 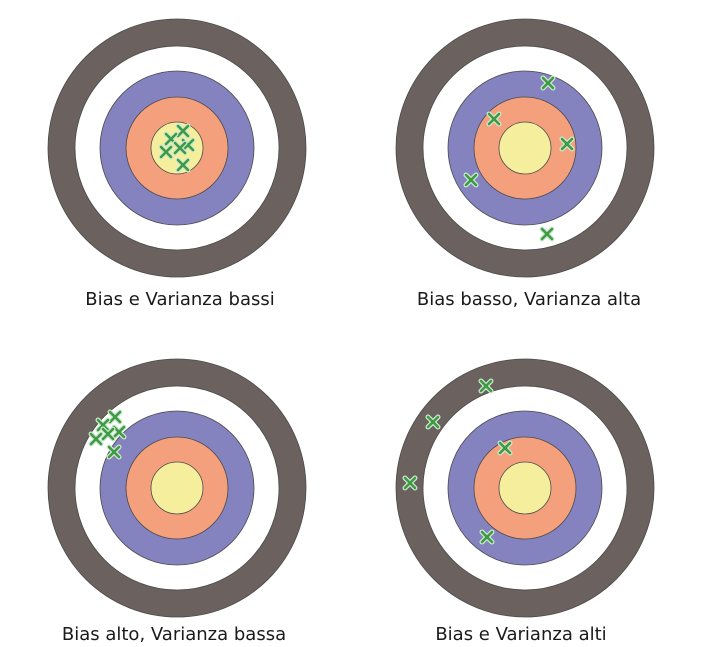 What do you see at coordinates (174, 634) in the screenshot?
I see `panel-caption: Bias alto, Varianza bassa` at bounding box center [174, 634].